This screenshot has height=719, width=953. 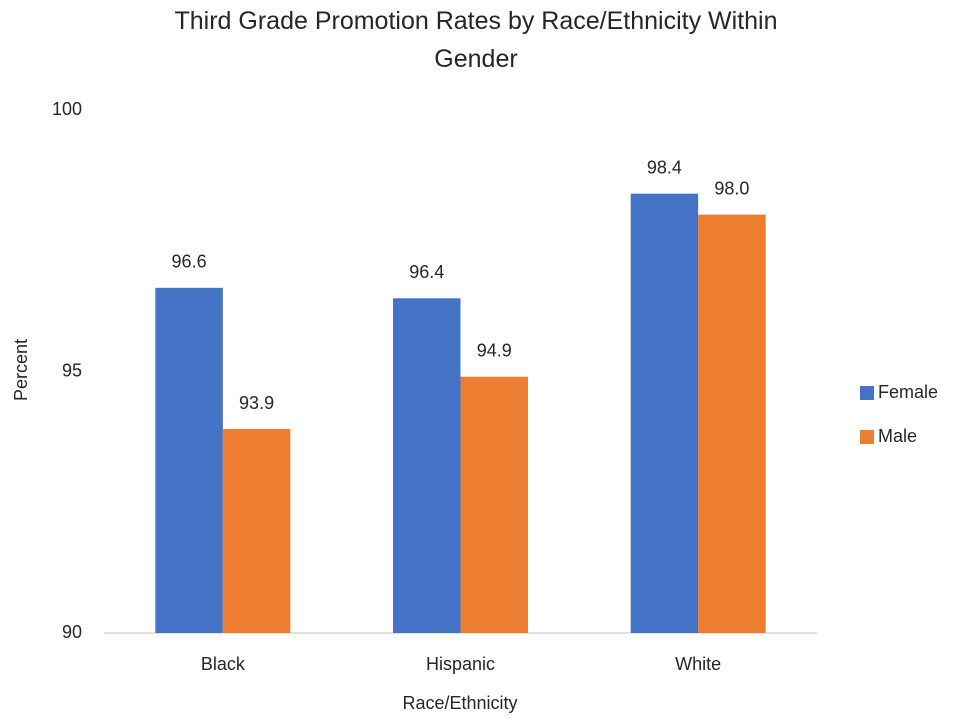 What do you see at coordinates (731, 188) in the screenshot?
I see `data-label: 98.0` at bounding box center [731, 188].